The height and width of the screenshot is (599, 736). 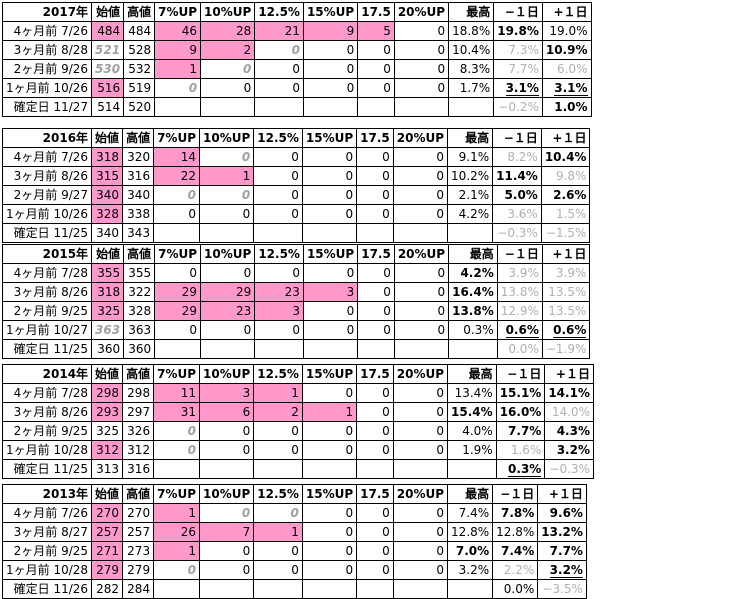 What do you see at coordinates (520, 469) in the screenshot?
I see `cell-minus1day: 0.3%` at bounding box center [520, 469].